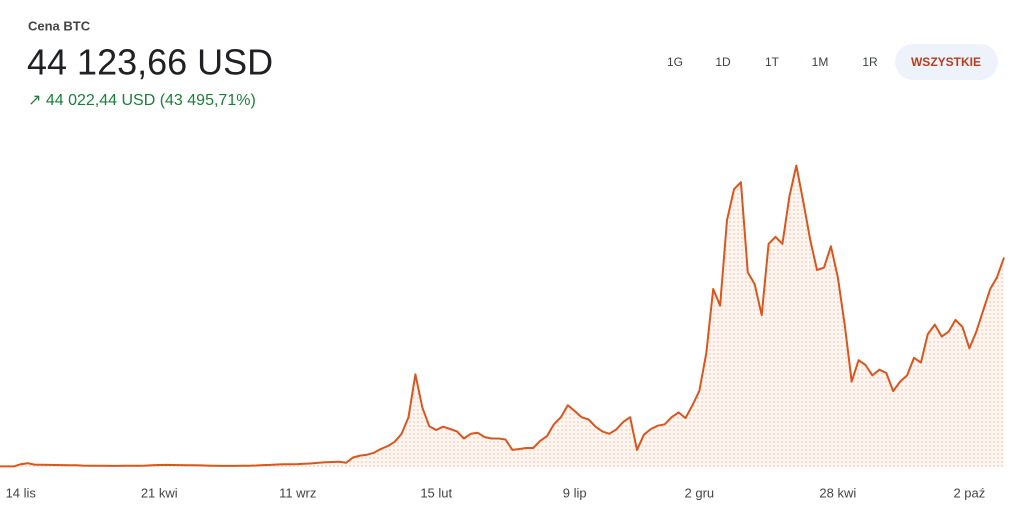 Image resolution: width=1024 pixels, height=515 pixels. I want to click on range-button: WSZYSTKIE, so click(946, 62).